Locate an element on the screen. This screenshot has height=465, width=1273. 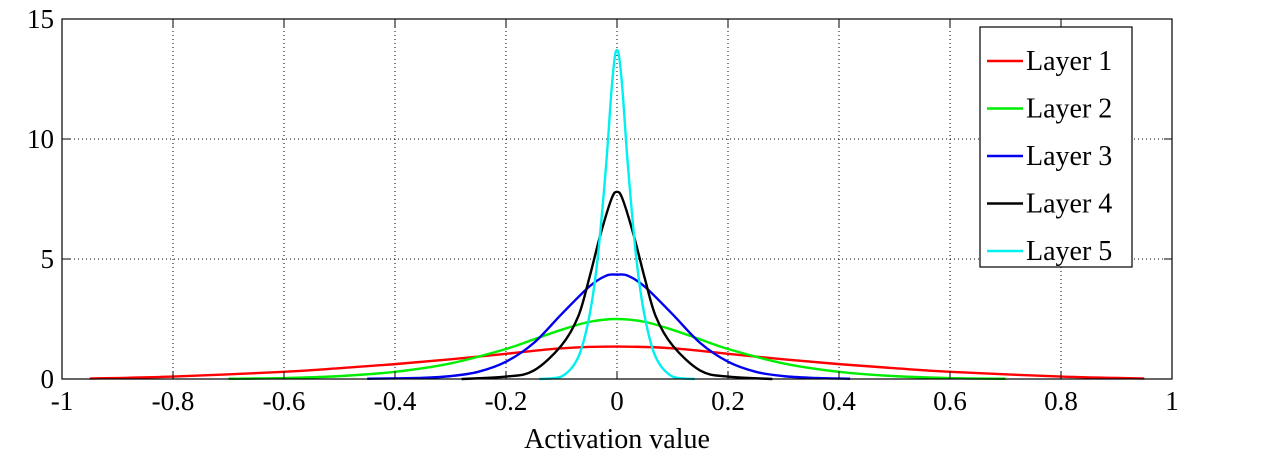
x-tick-label: 0.4 is located at coordinates (839, 401).